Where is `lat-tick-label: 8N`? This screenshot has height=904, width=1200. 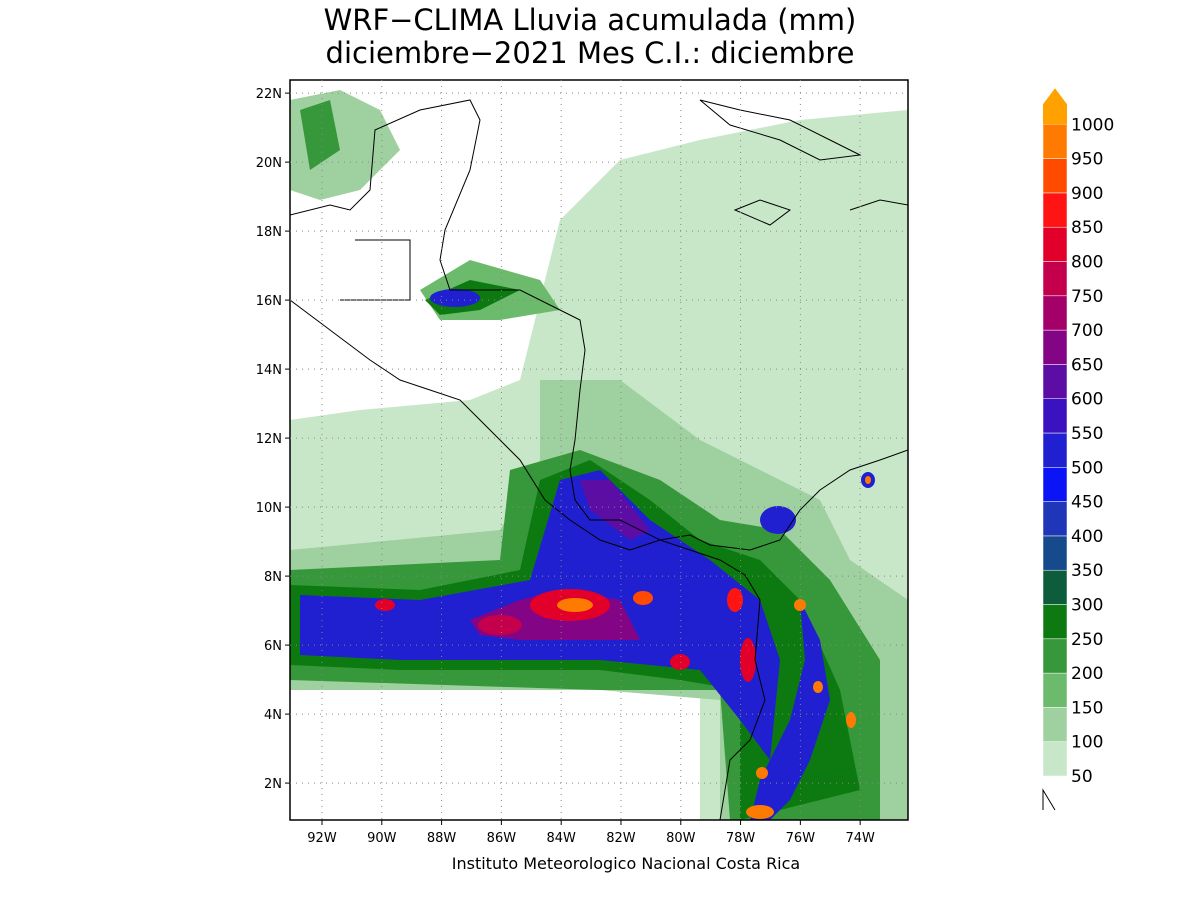
lat-tick-label: 8N is located at coordinates (273, 577).